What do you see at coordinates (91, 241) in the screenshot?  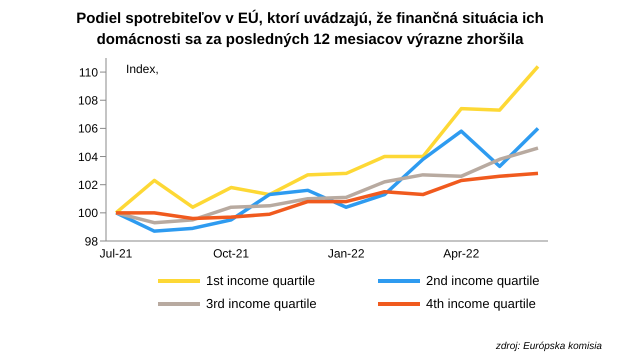 I see `y-tick-label: 98` at bounding box center [91, 241].